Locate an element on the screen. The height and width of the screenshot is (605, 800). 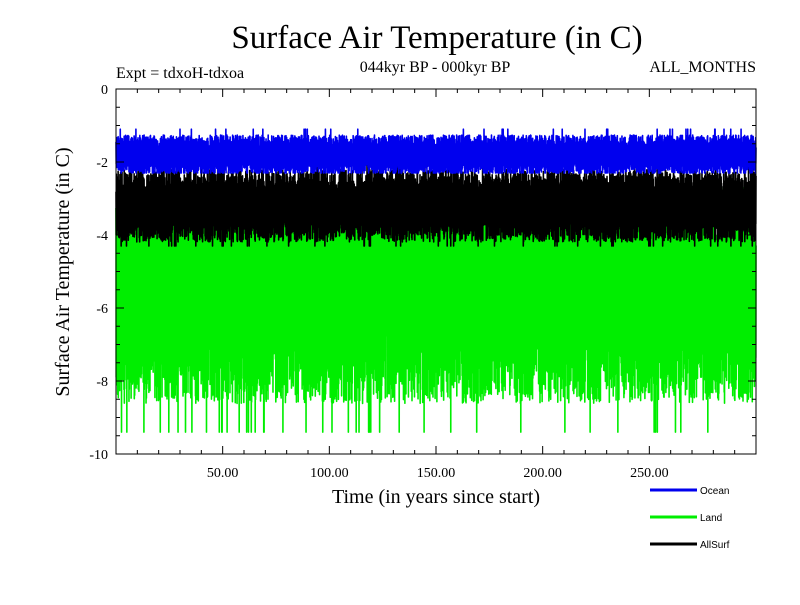
chart-title: Surface Air Temperature (in C) is located at coordinates (436, 38).